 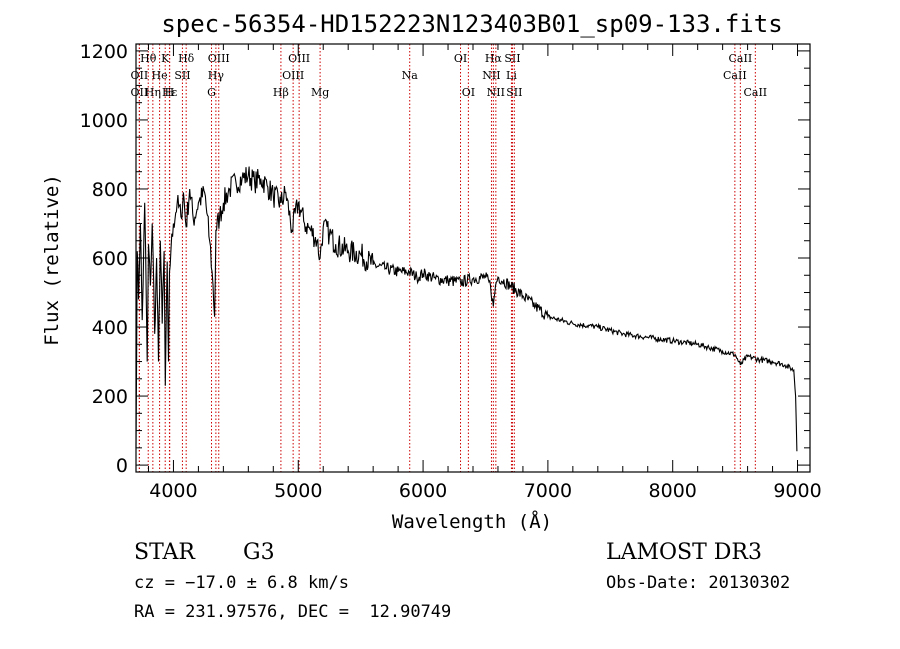 What do you see at coordinates (684, 552) in the screenshot?
I see `survey-name: LAMOST DR3` at bounding box center [684, 552].